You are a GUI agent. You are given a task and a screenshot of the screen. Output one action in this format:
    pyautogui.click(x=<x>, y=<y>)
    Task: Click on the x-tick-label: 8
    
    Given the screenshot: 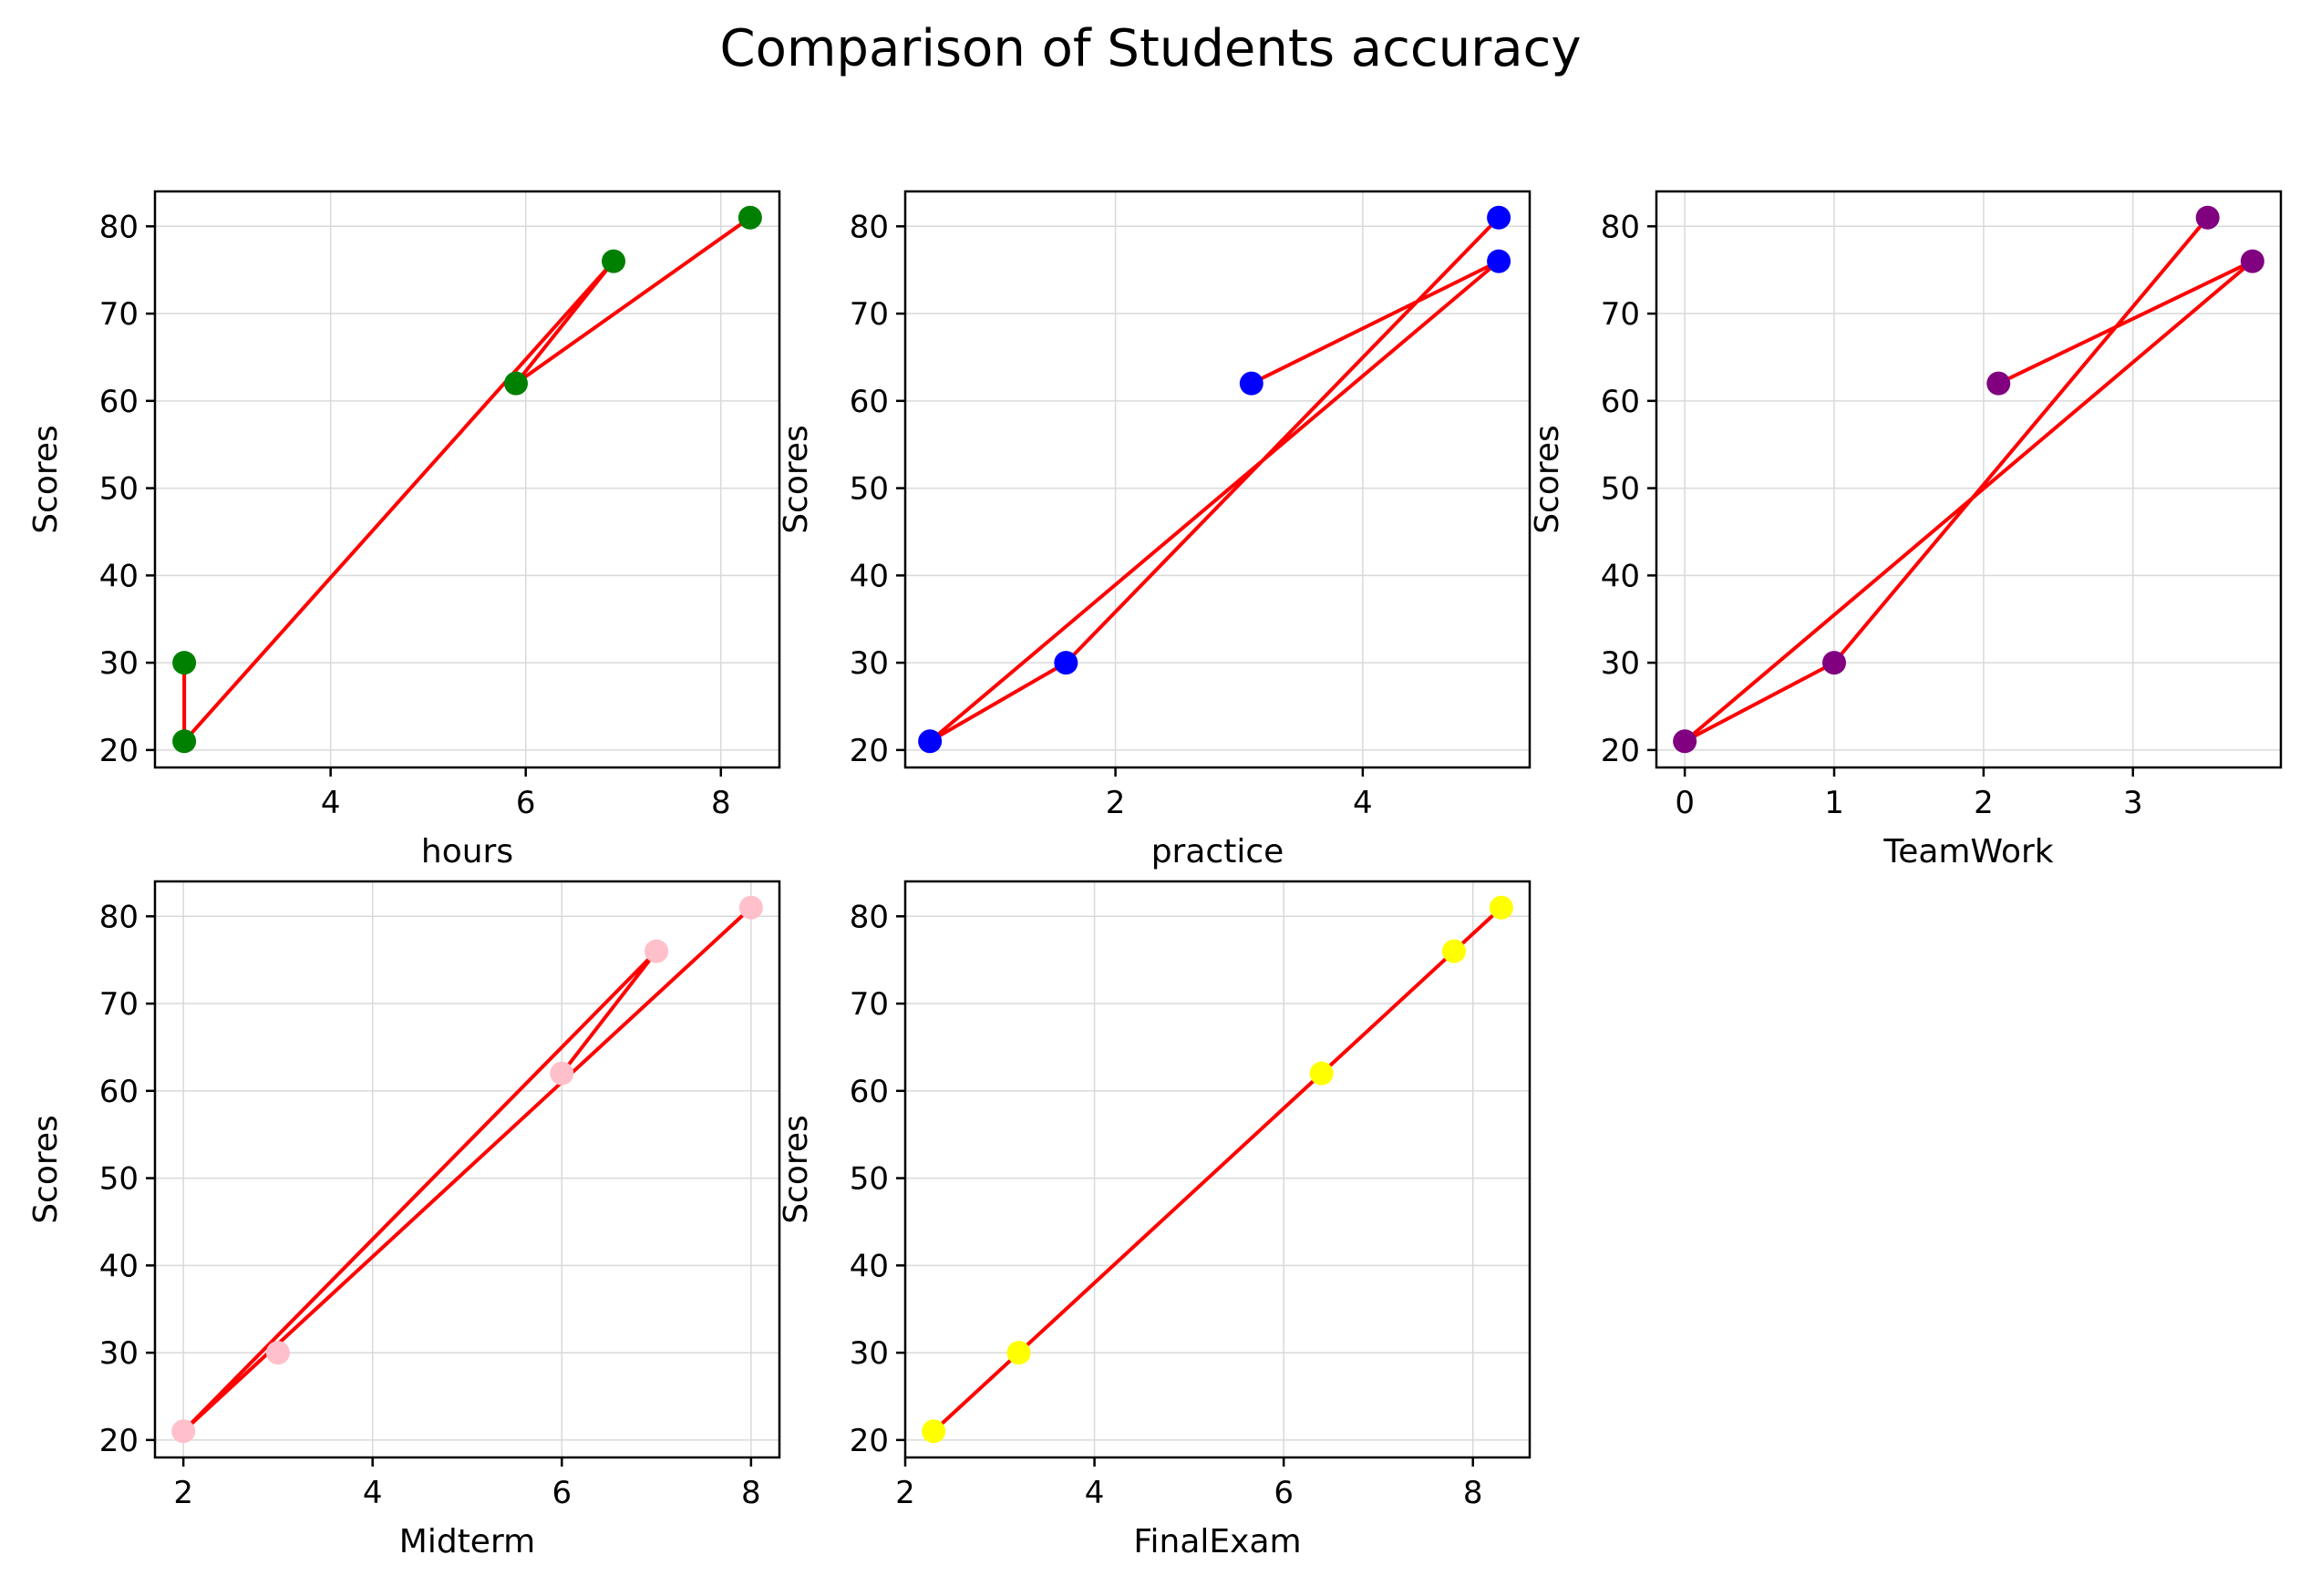 What is the action you would take?
    pyautogui.click(x=751, y=1493)
    